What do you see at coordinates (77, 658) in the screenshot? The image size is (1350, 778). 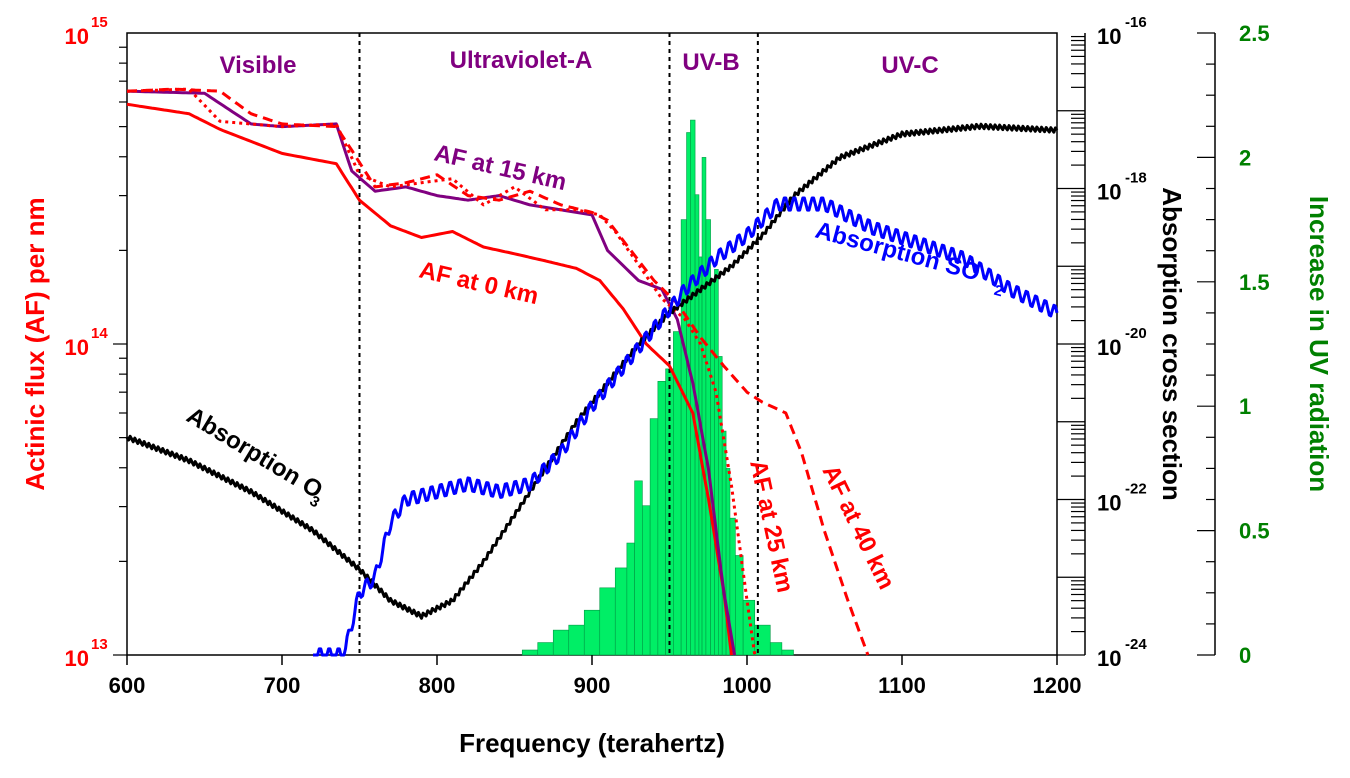 I see `y-left-tick-base-2: 10` at bounding box center [77, 658].